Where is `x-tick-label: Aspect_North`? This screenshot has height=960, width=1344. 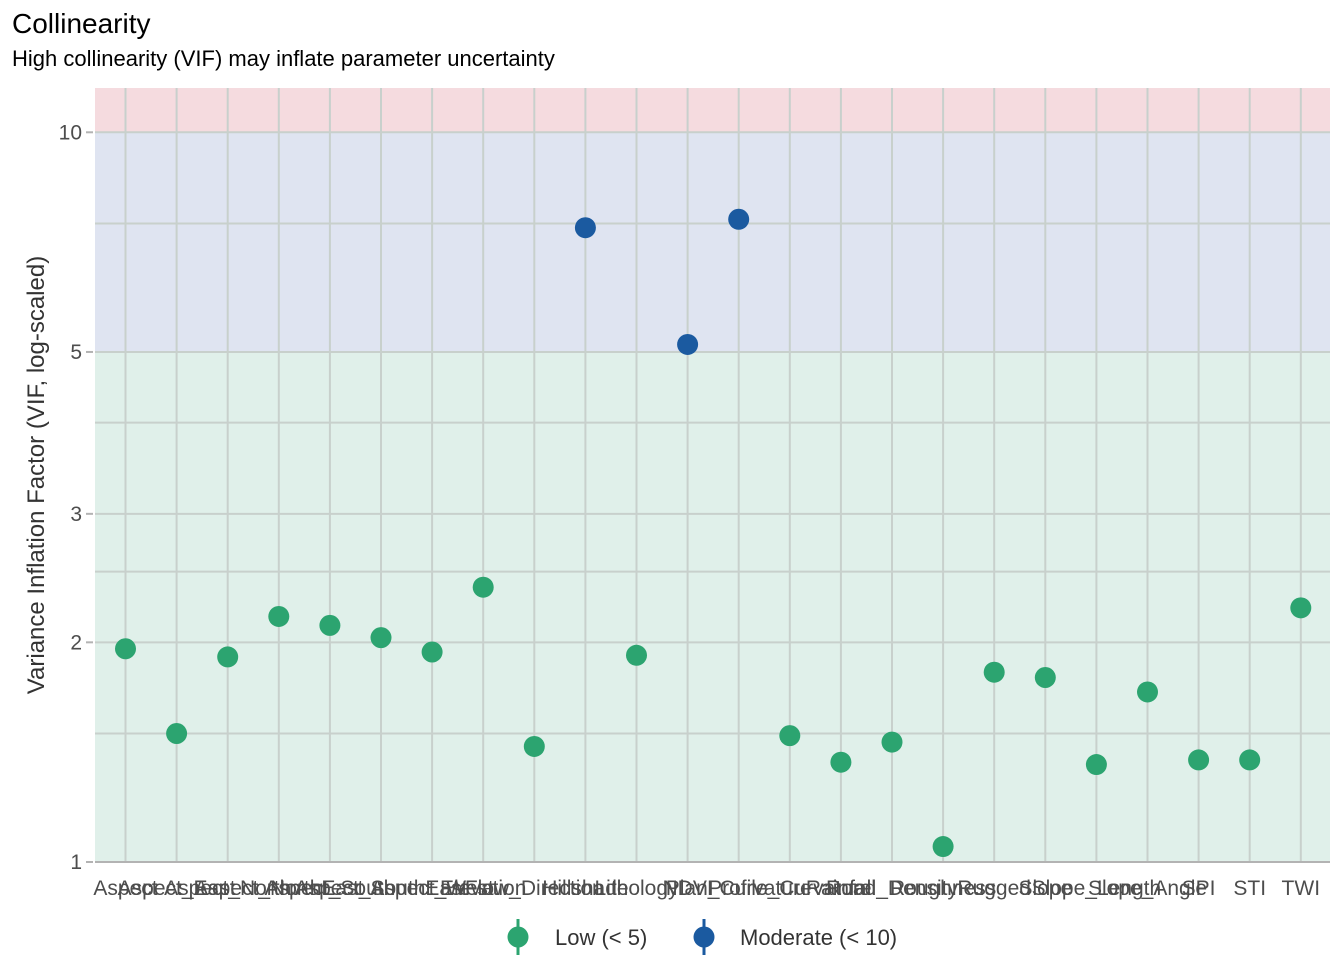 x-tick-label: Aspect_North is located at coordinates (227, 888).